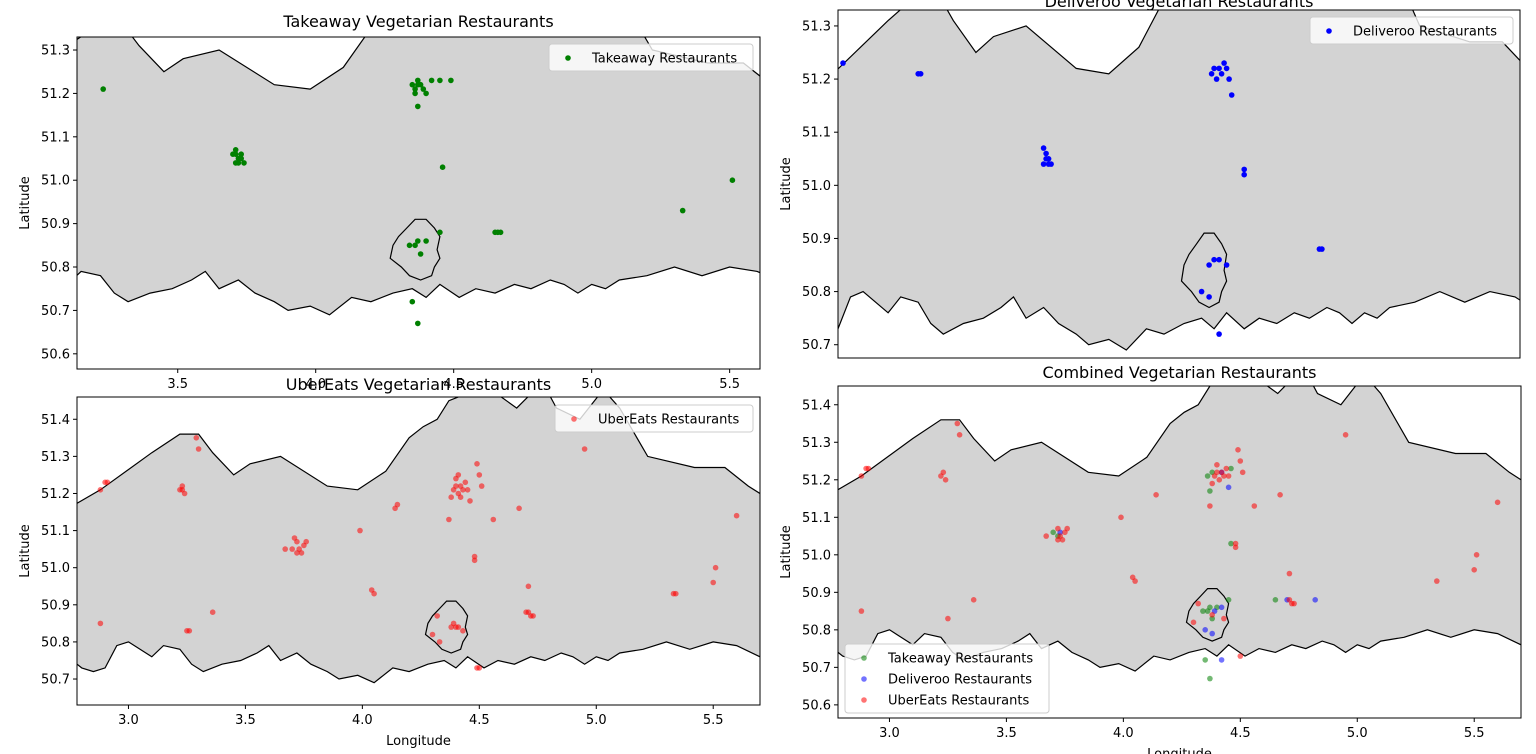  I want to click on ytick-label: 50.6, so click(816, 705).